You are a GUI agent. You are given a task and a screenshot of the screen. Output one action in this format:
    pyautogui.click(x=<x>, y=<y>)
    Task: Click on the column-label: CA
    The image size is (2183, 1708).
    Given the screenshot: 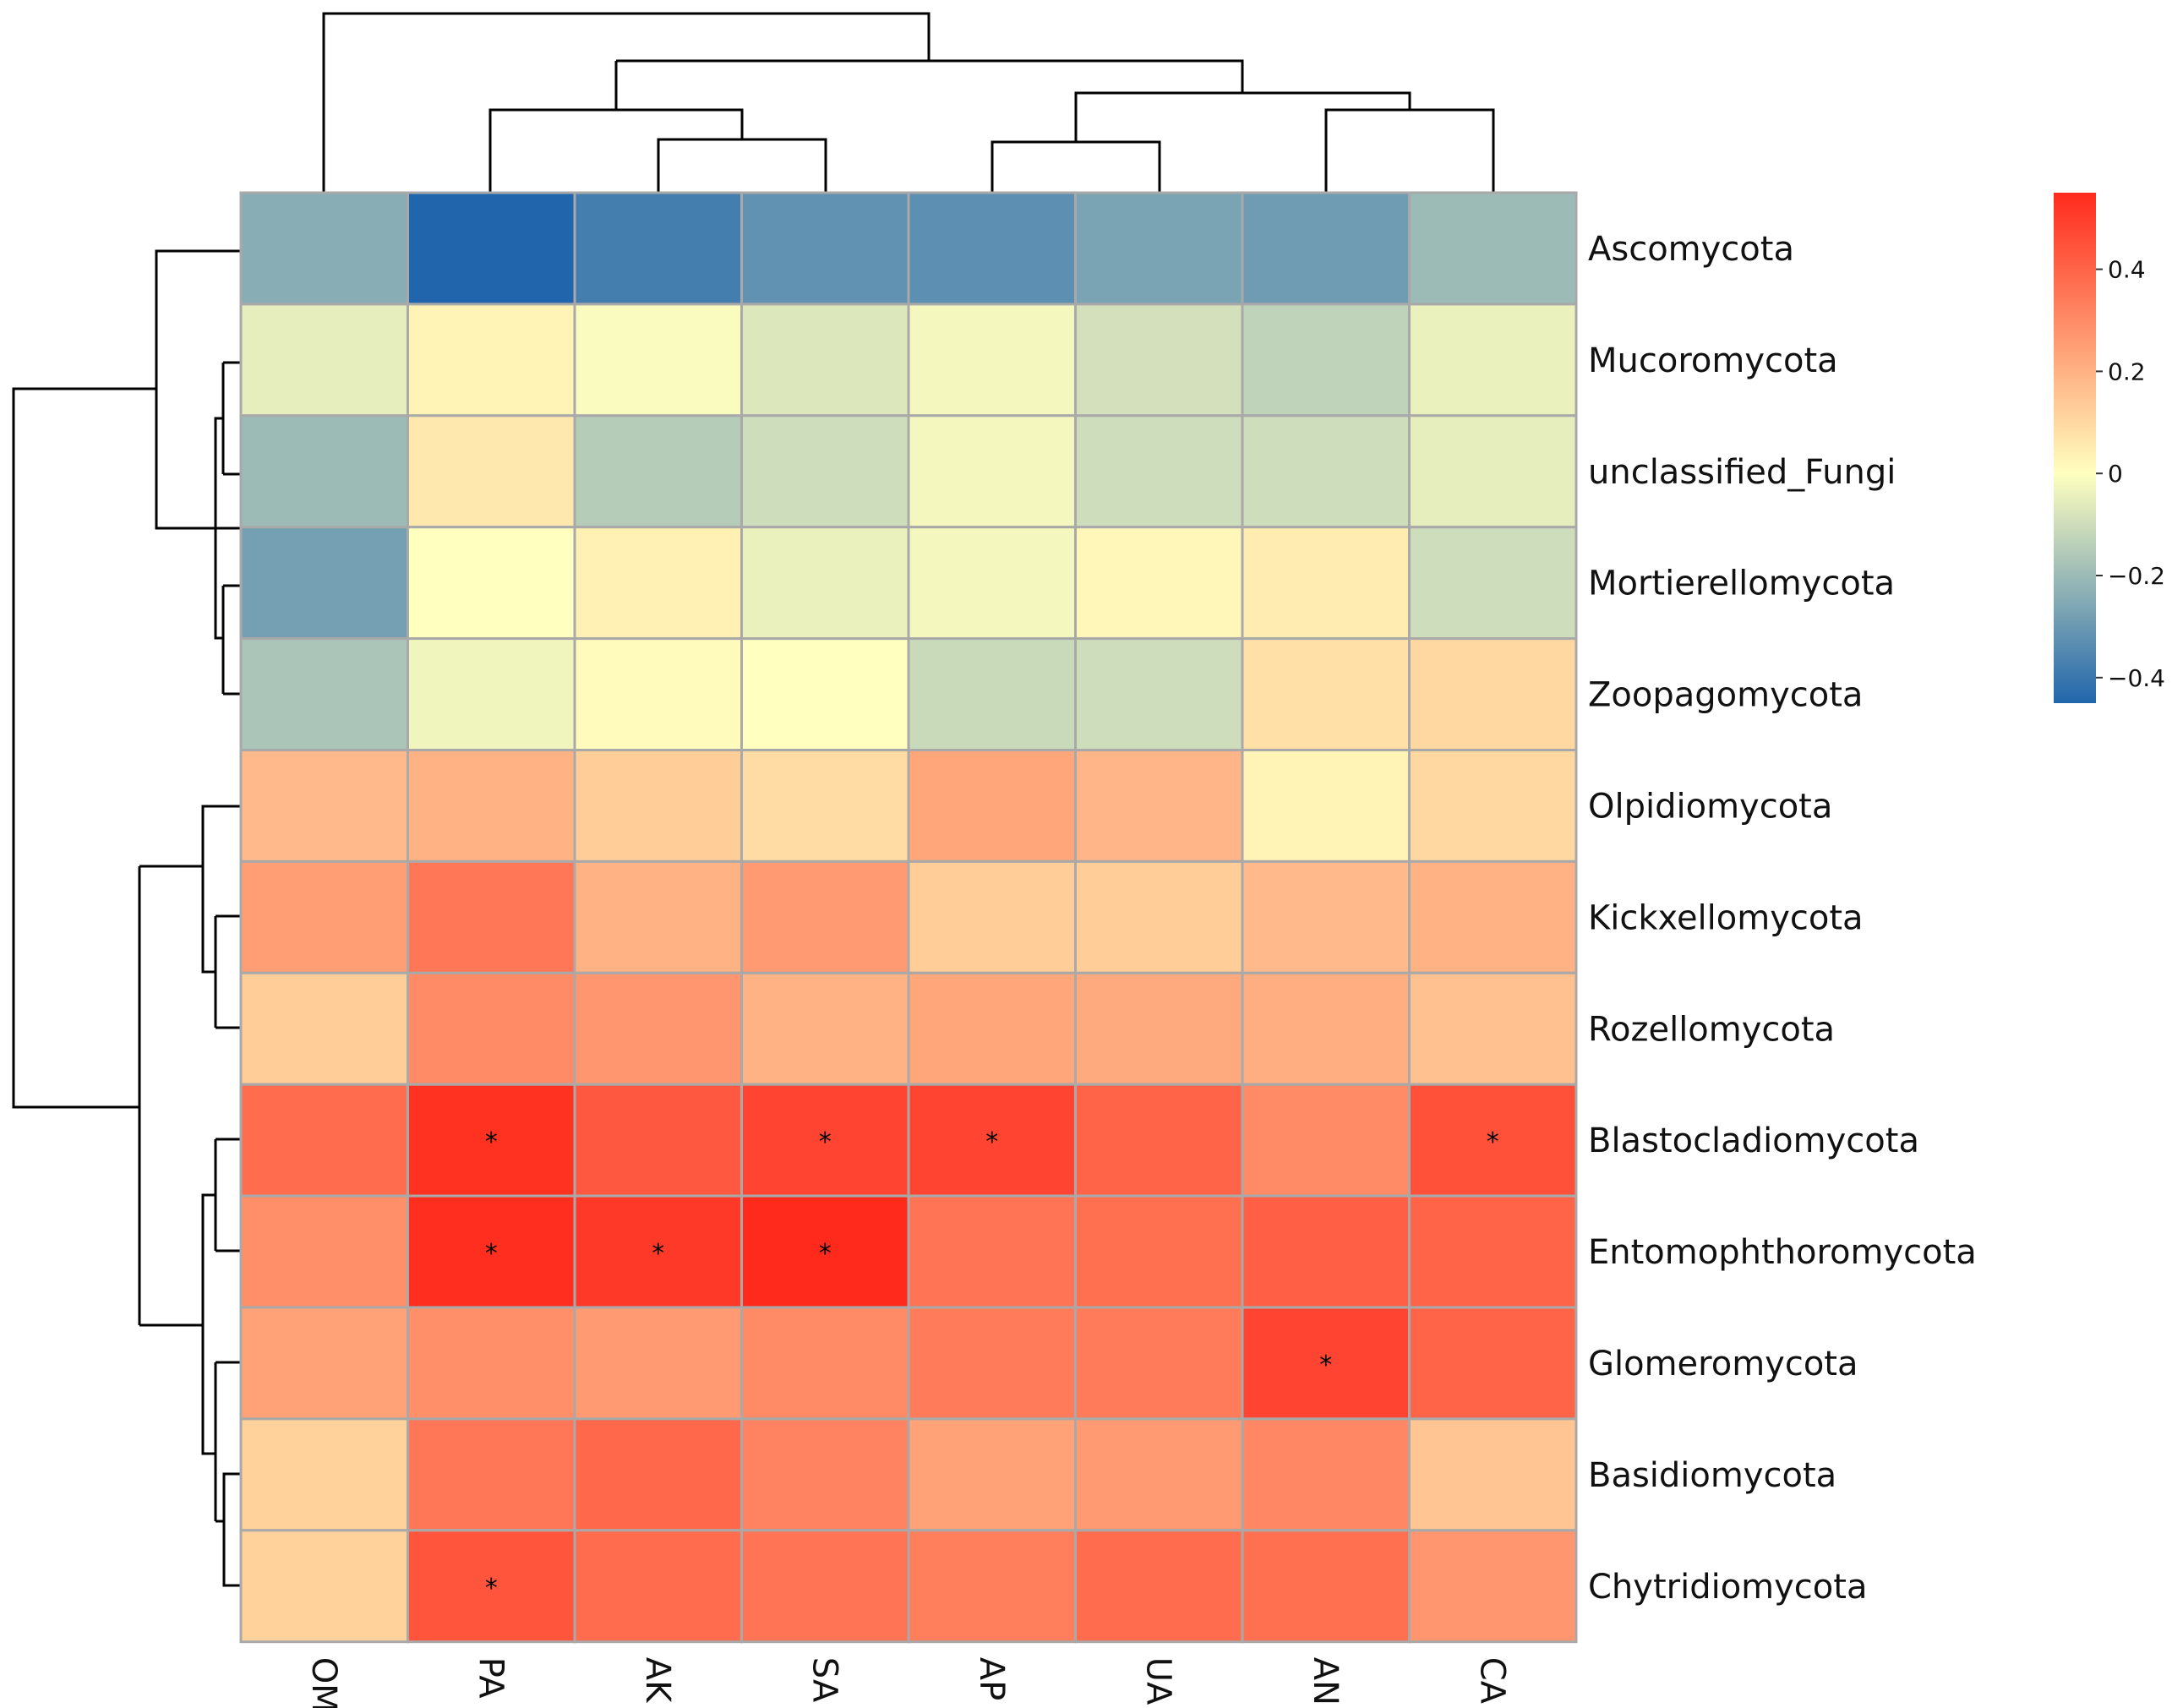 What is the action you would take?
    pyautogui.click(x=1491, y=1681)
    